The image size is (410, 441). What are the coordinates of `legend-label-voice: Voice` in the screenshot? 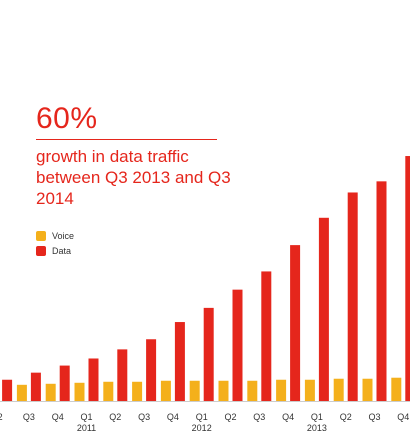 It's located at (63, 235).